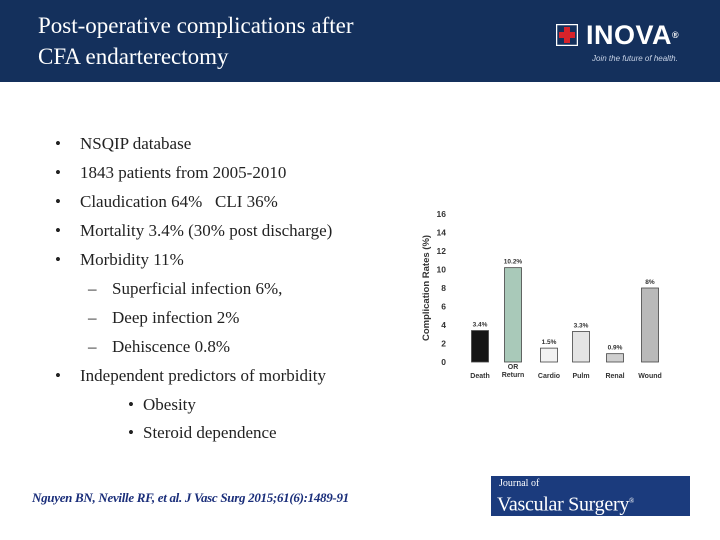 The width and height of the screenshot is (720, 540). I want to click on bar-cardio, so click(549, 355).